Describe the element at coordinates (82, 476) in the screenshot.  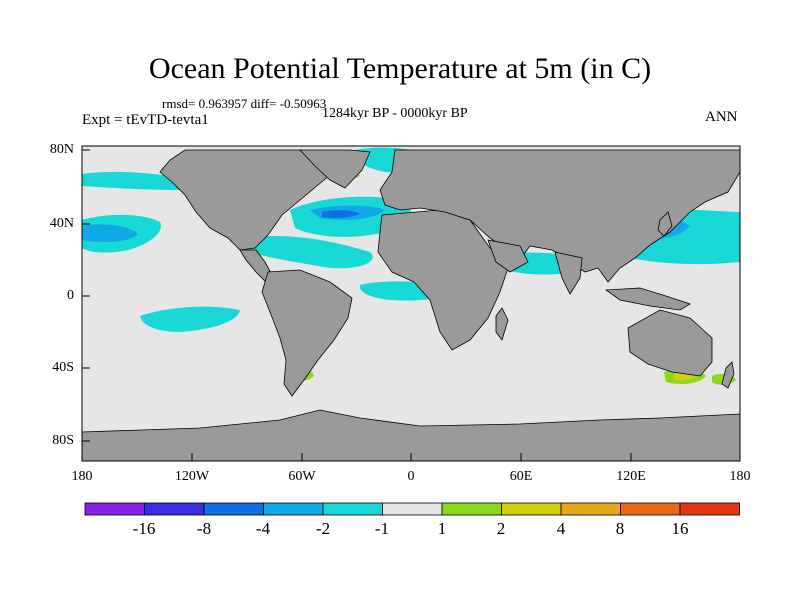
I see `x-tick-180-left: 180` at that location.